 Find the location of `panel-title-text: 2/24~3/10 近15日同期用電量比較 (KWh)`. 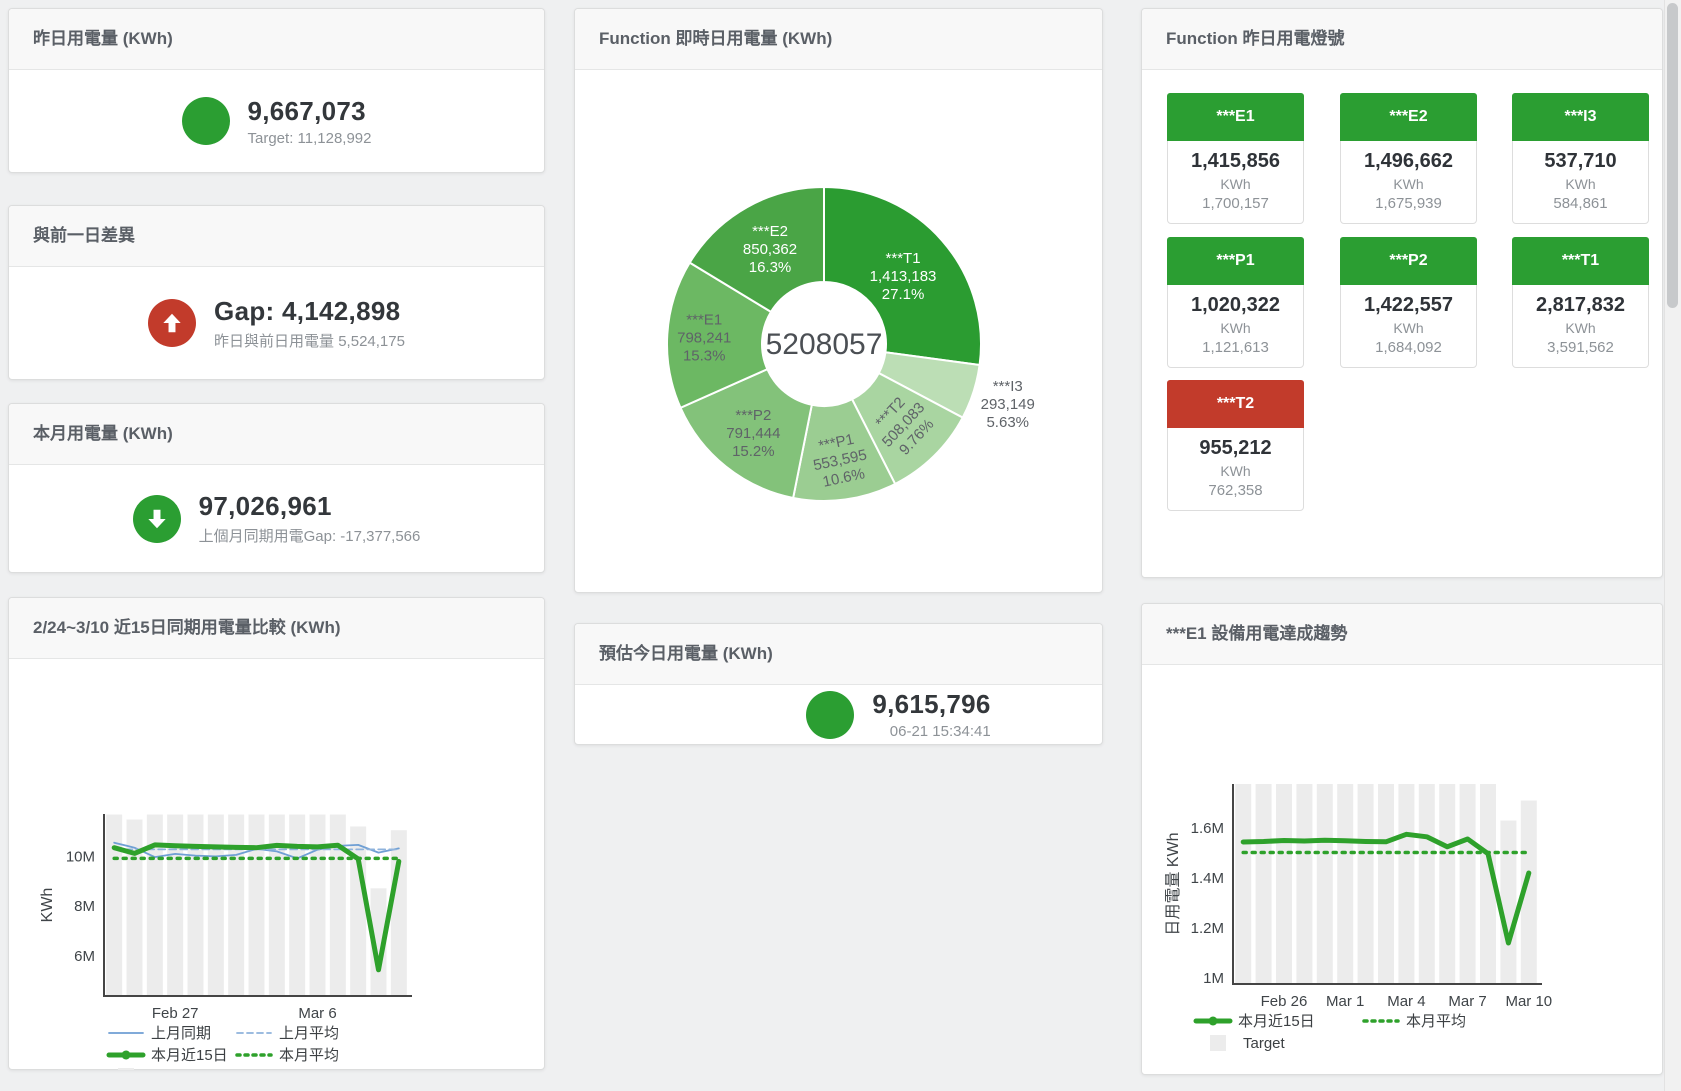

panel-title-text: 2/24~3/10 近15日同期用電量比較 (KWh) is located at coordinates (187, 627).